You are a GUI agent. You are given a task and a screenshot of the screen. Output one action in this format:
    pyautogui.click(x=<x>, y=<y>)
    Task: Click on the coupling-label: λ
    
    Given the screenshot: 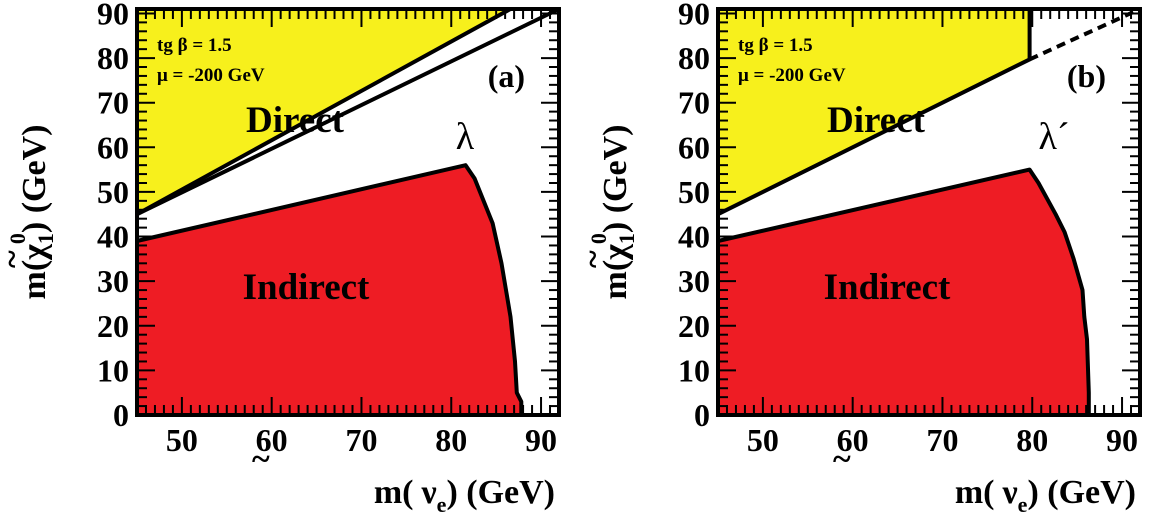 What is the action you would take?
    pyautogui.click(x=465, y=137)
    